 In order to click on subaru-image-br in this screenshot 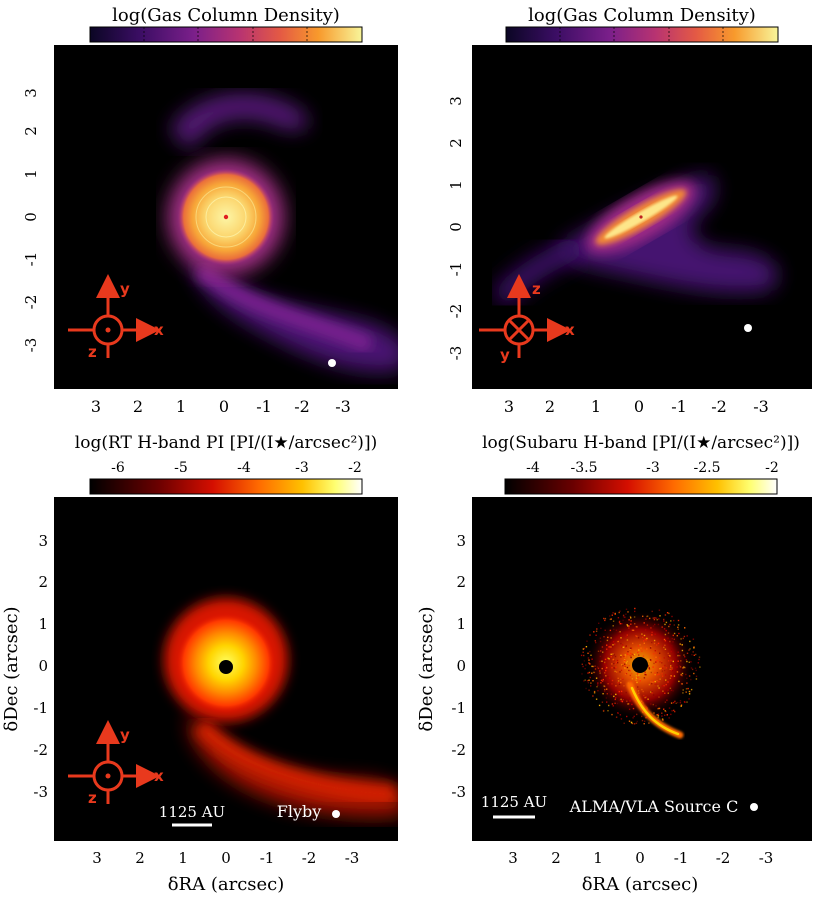, I will do `click(640, 673)`.